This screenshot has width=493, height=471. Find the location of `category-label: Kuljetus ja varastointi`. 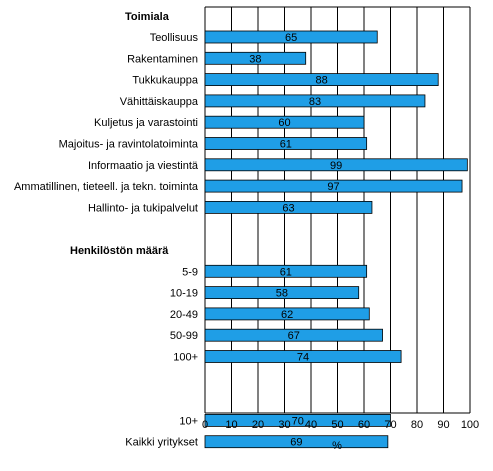

category-label: Kuljetus ja varastointi is located at coordinates (146, 123).